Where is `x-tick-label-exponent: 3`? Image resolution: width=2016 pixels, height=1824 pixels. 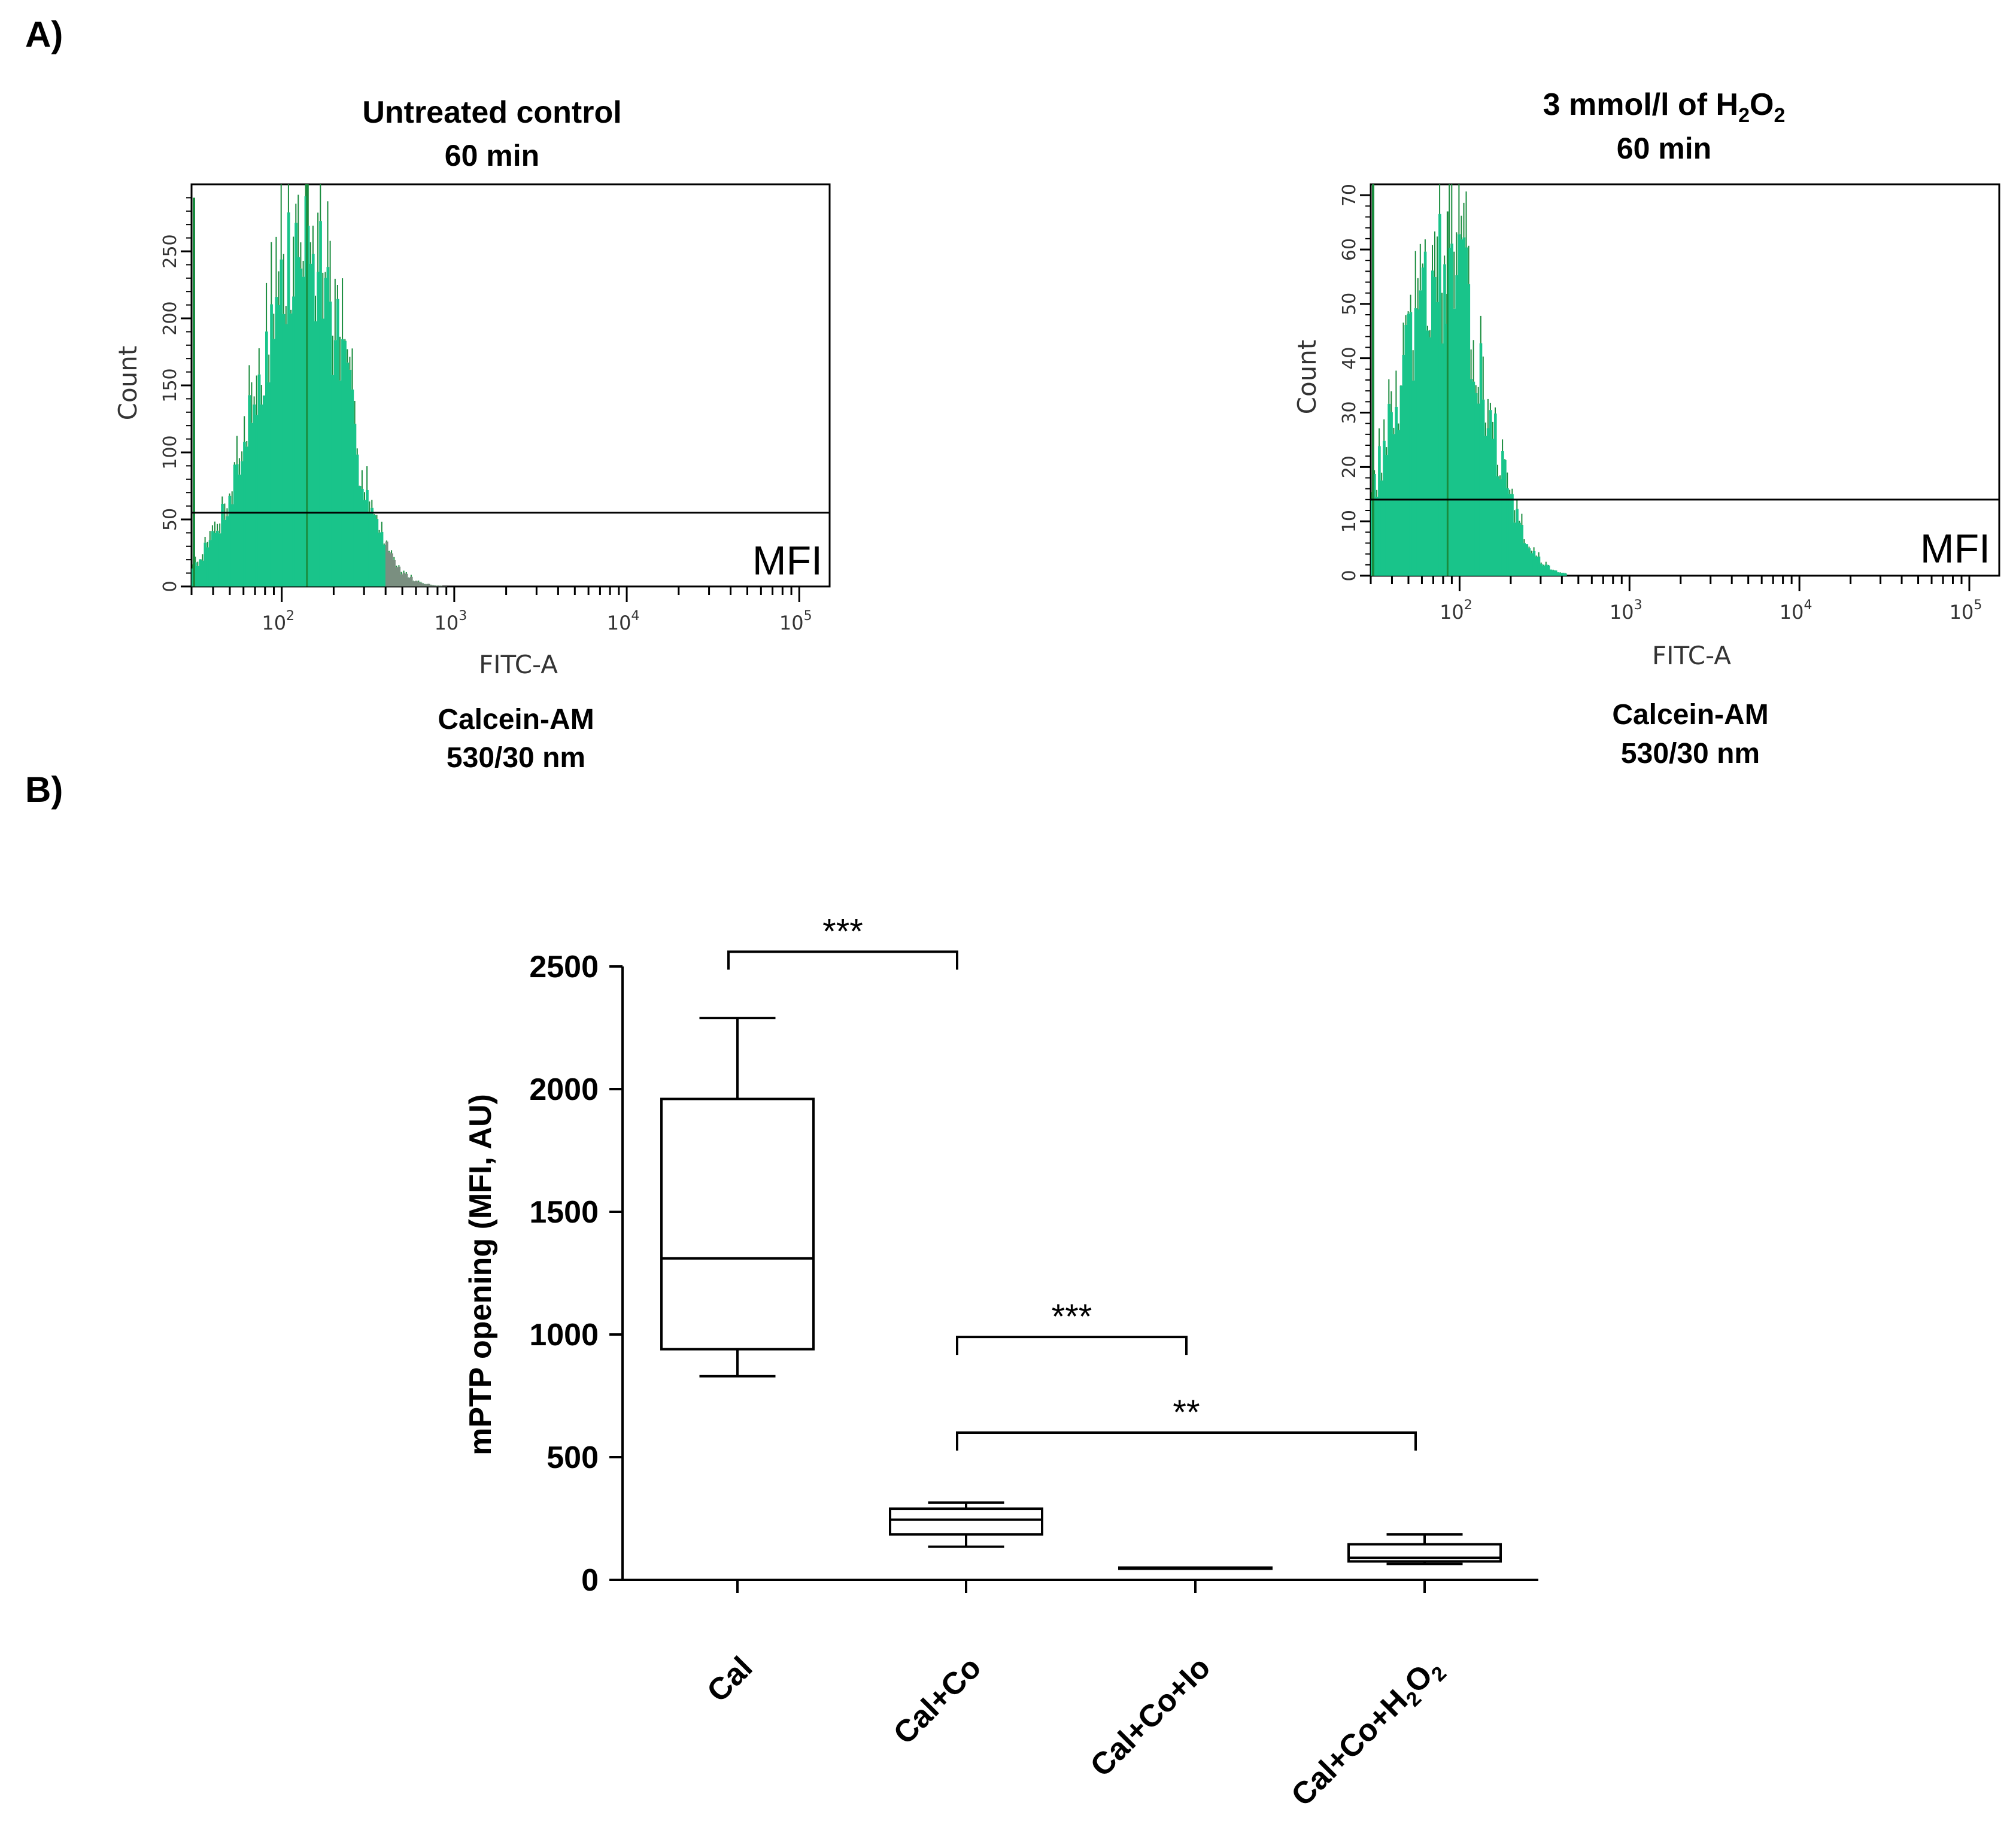 x-tick-label-exponent: 3 is located at coordinates (1638, 605).